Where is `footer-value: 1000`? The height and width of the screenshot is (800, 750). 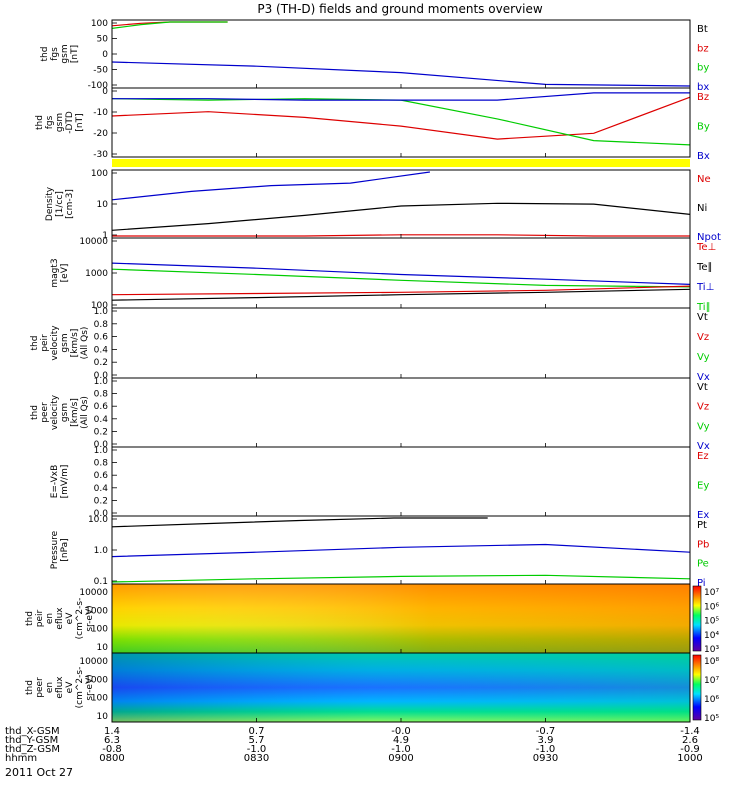
footer-value: 1000 is located at coordinates (689, 758).